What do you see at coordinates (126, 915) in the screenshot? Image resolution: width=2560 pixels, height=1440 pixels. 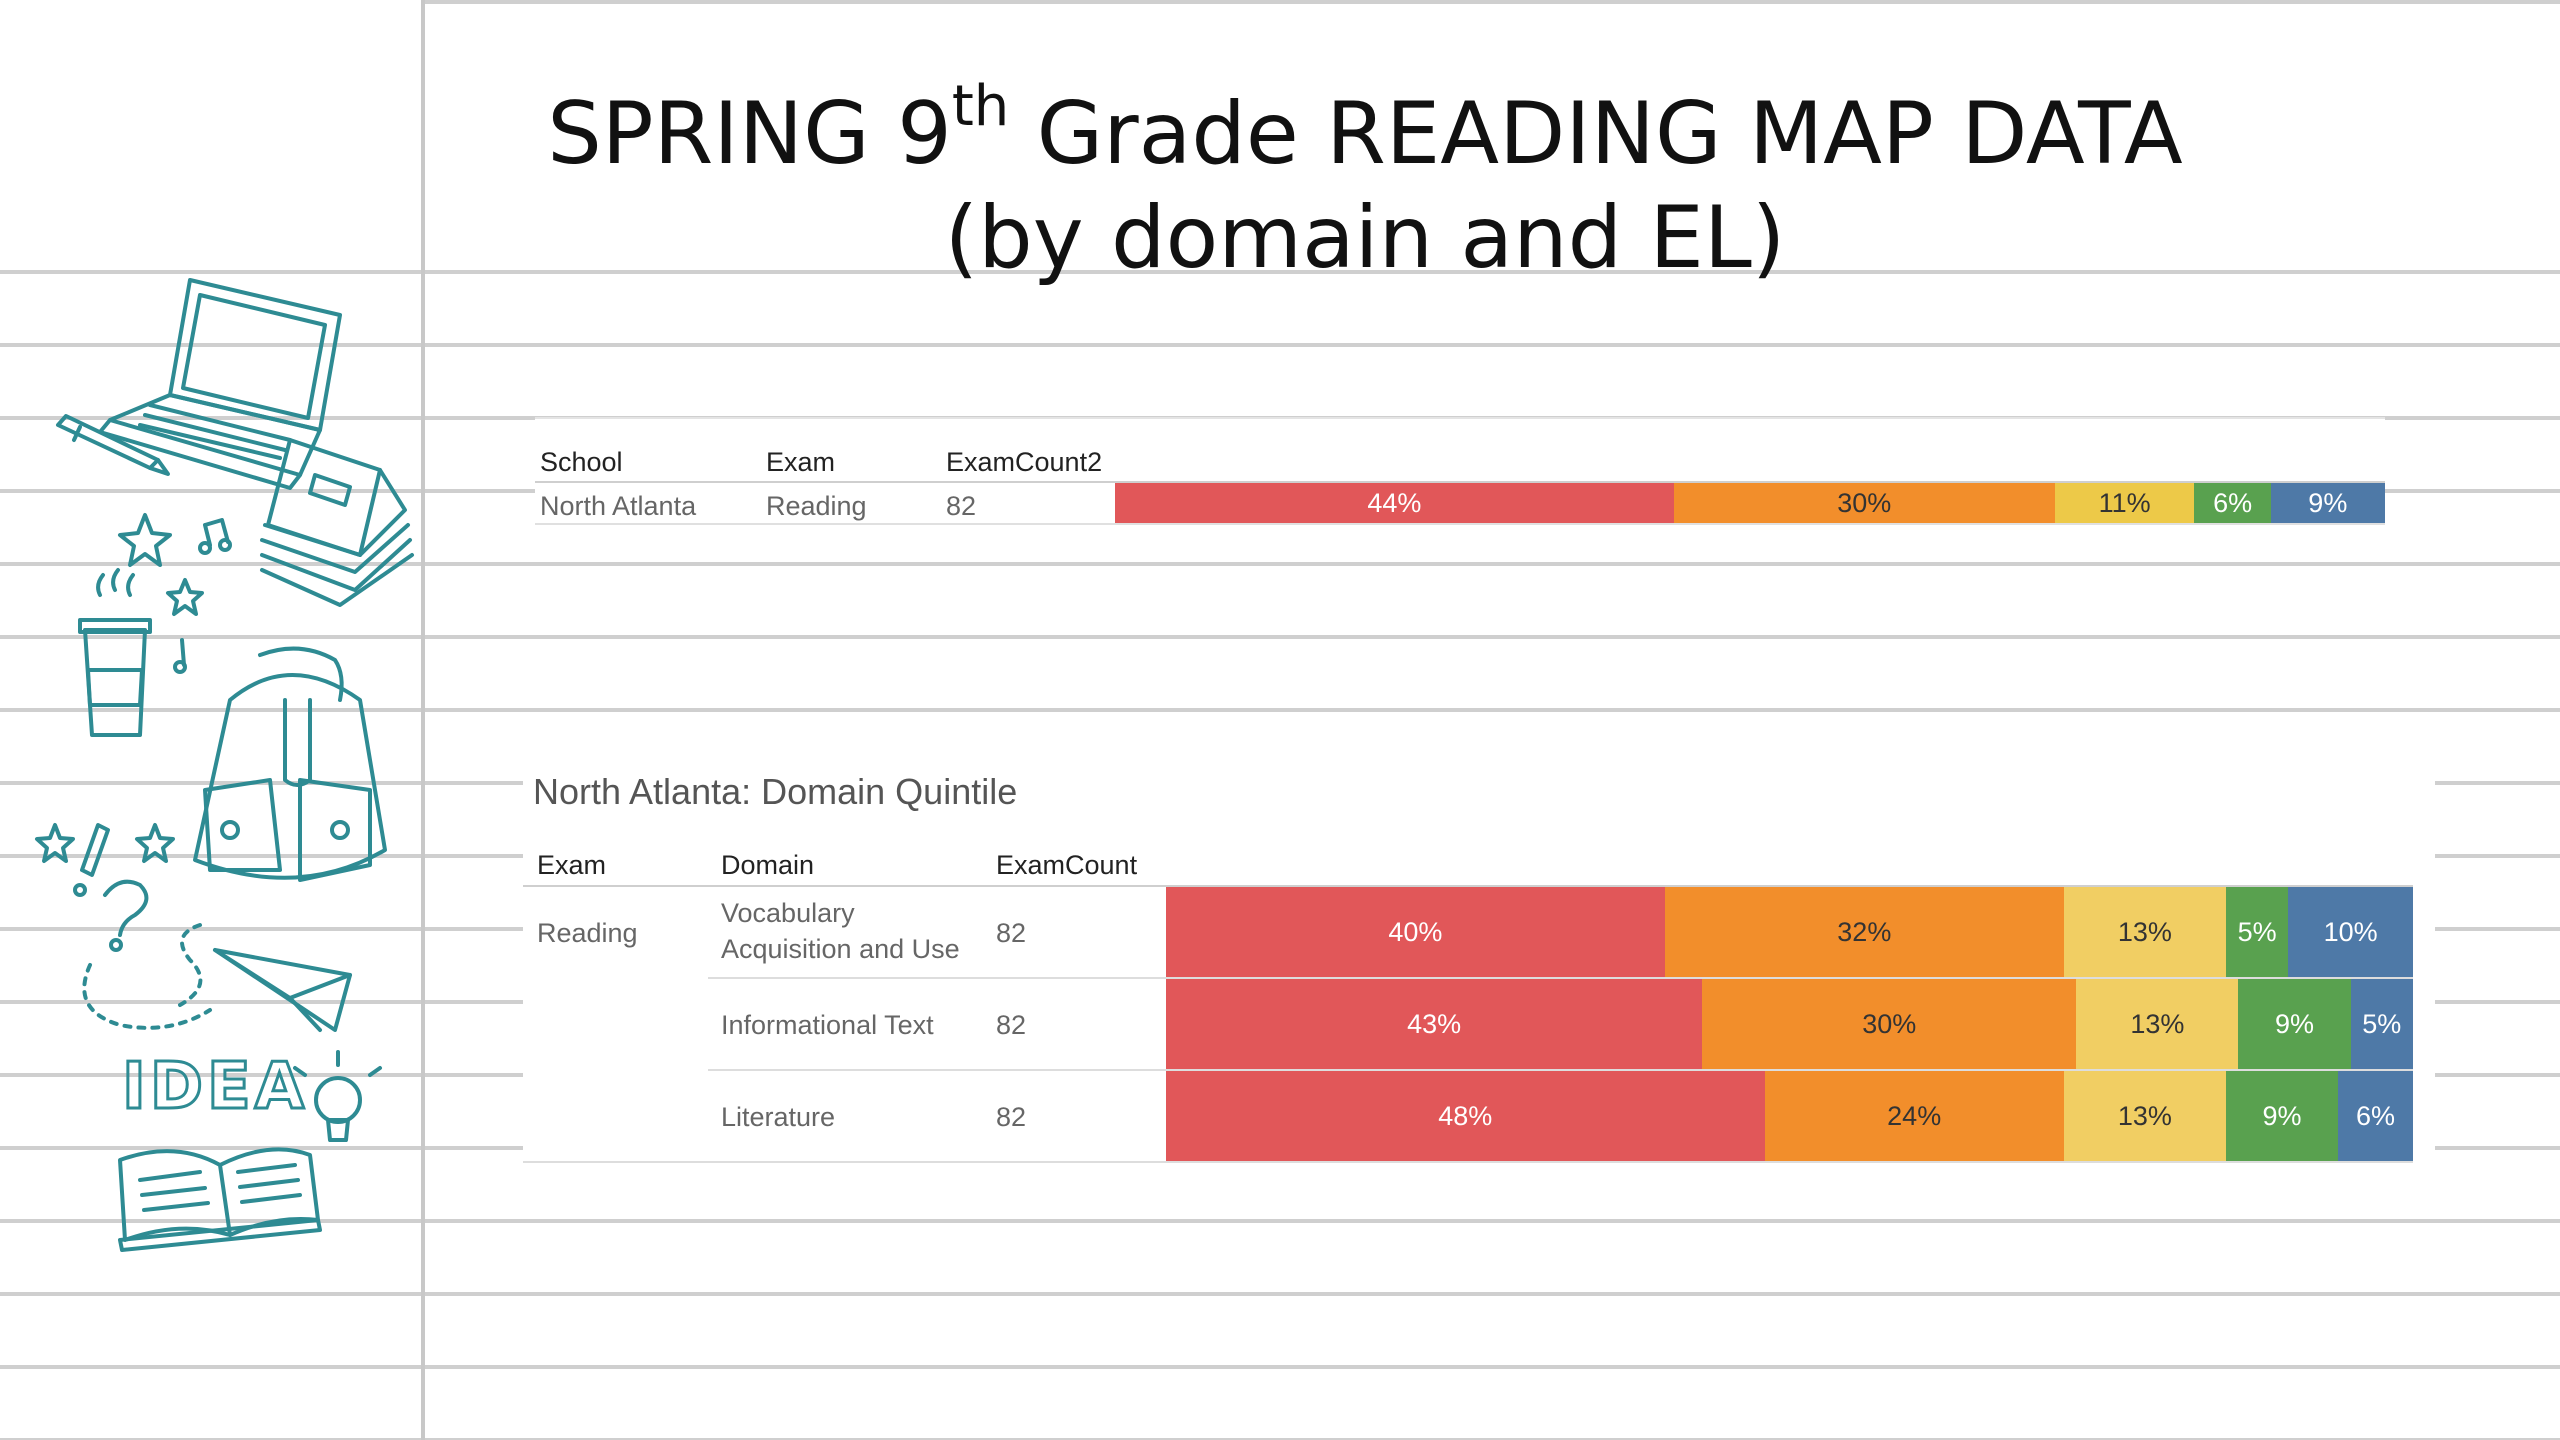 I see `question-mark-icon` at bounding box center [126, 915].